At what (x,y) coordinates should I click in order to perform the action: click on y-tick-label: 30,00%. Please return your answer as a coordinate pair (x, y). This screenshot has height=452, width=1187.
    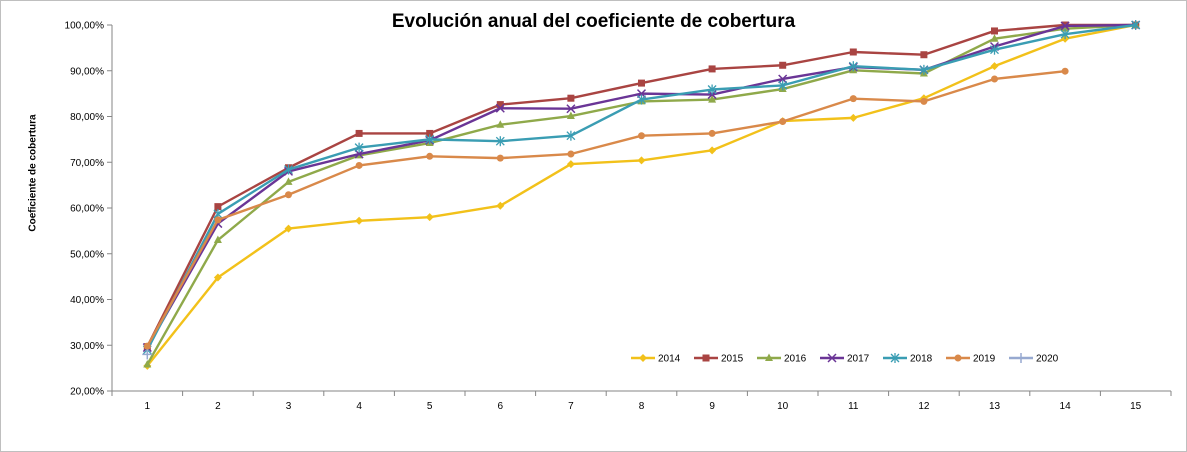
    Looking at the image, I should click on (87, 346).